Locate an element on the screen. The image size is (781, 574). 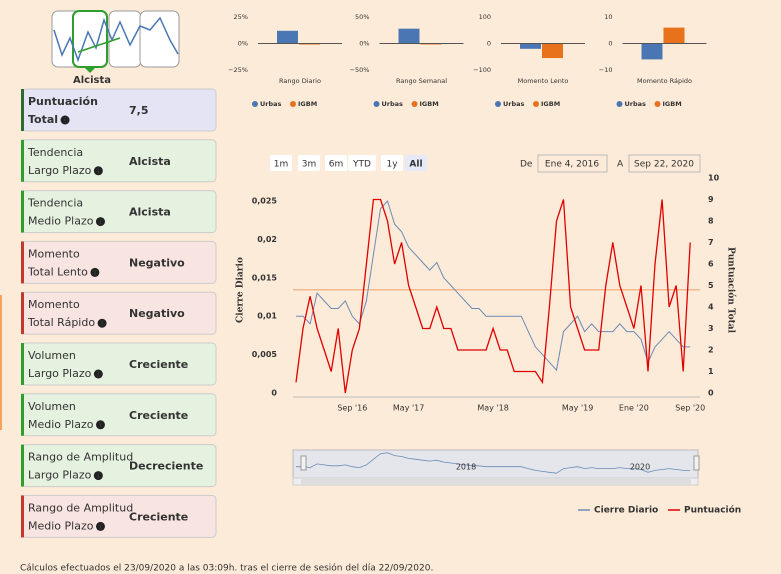
chart-title: Rango Semanal is located at coordinates (421, 81).